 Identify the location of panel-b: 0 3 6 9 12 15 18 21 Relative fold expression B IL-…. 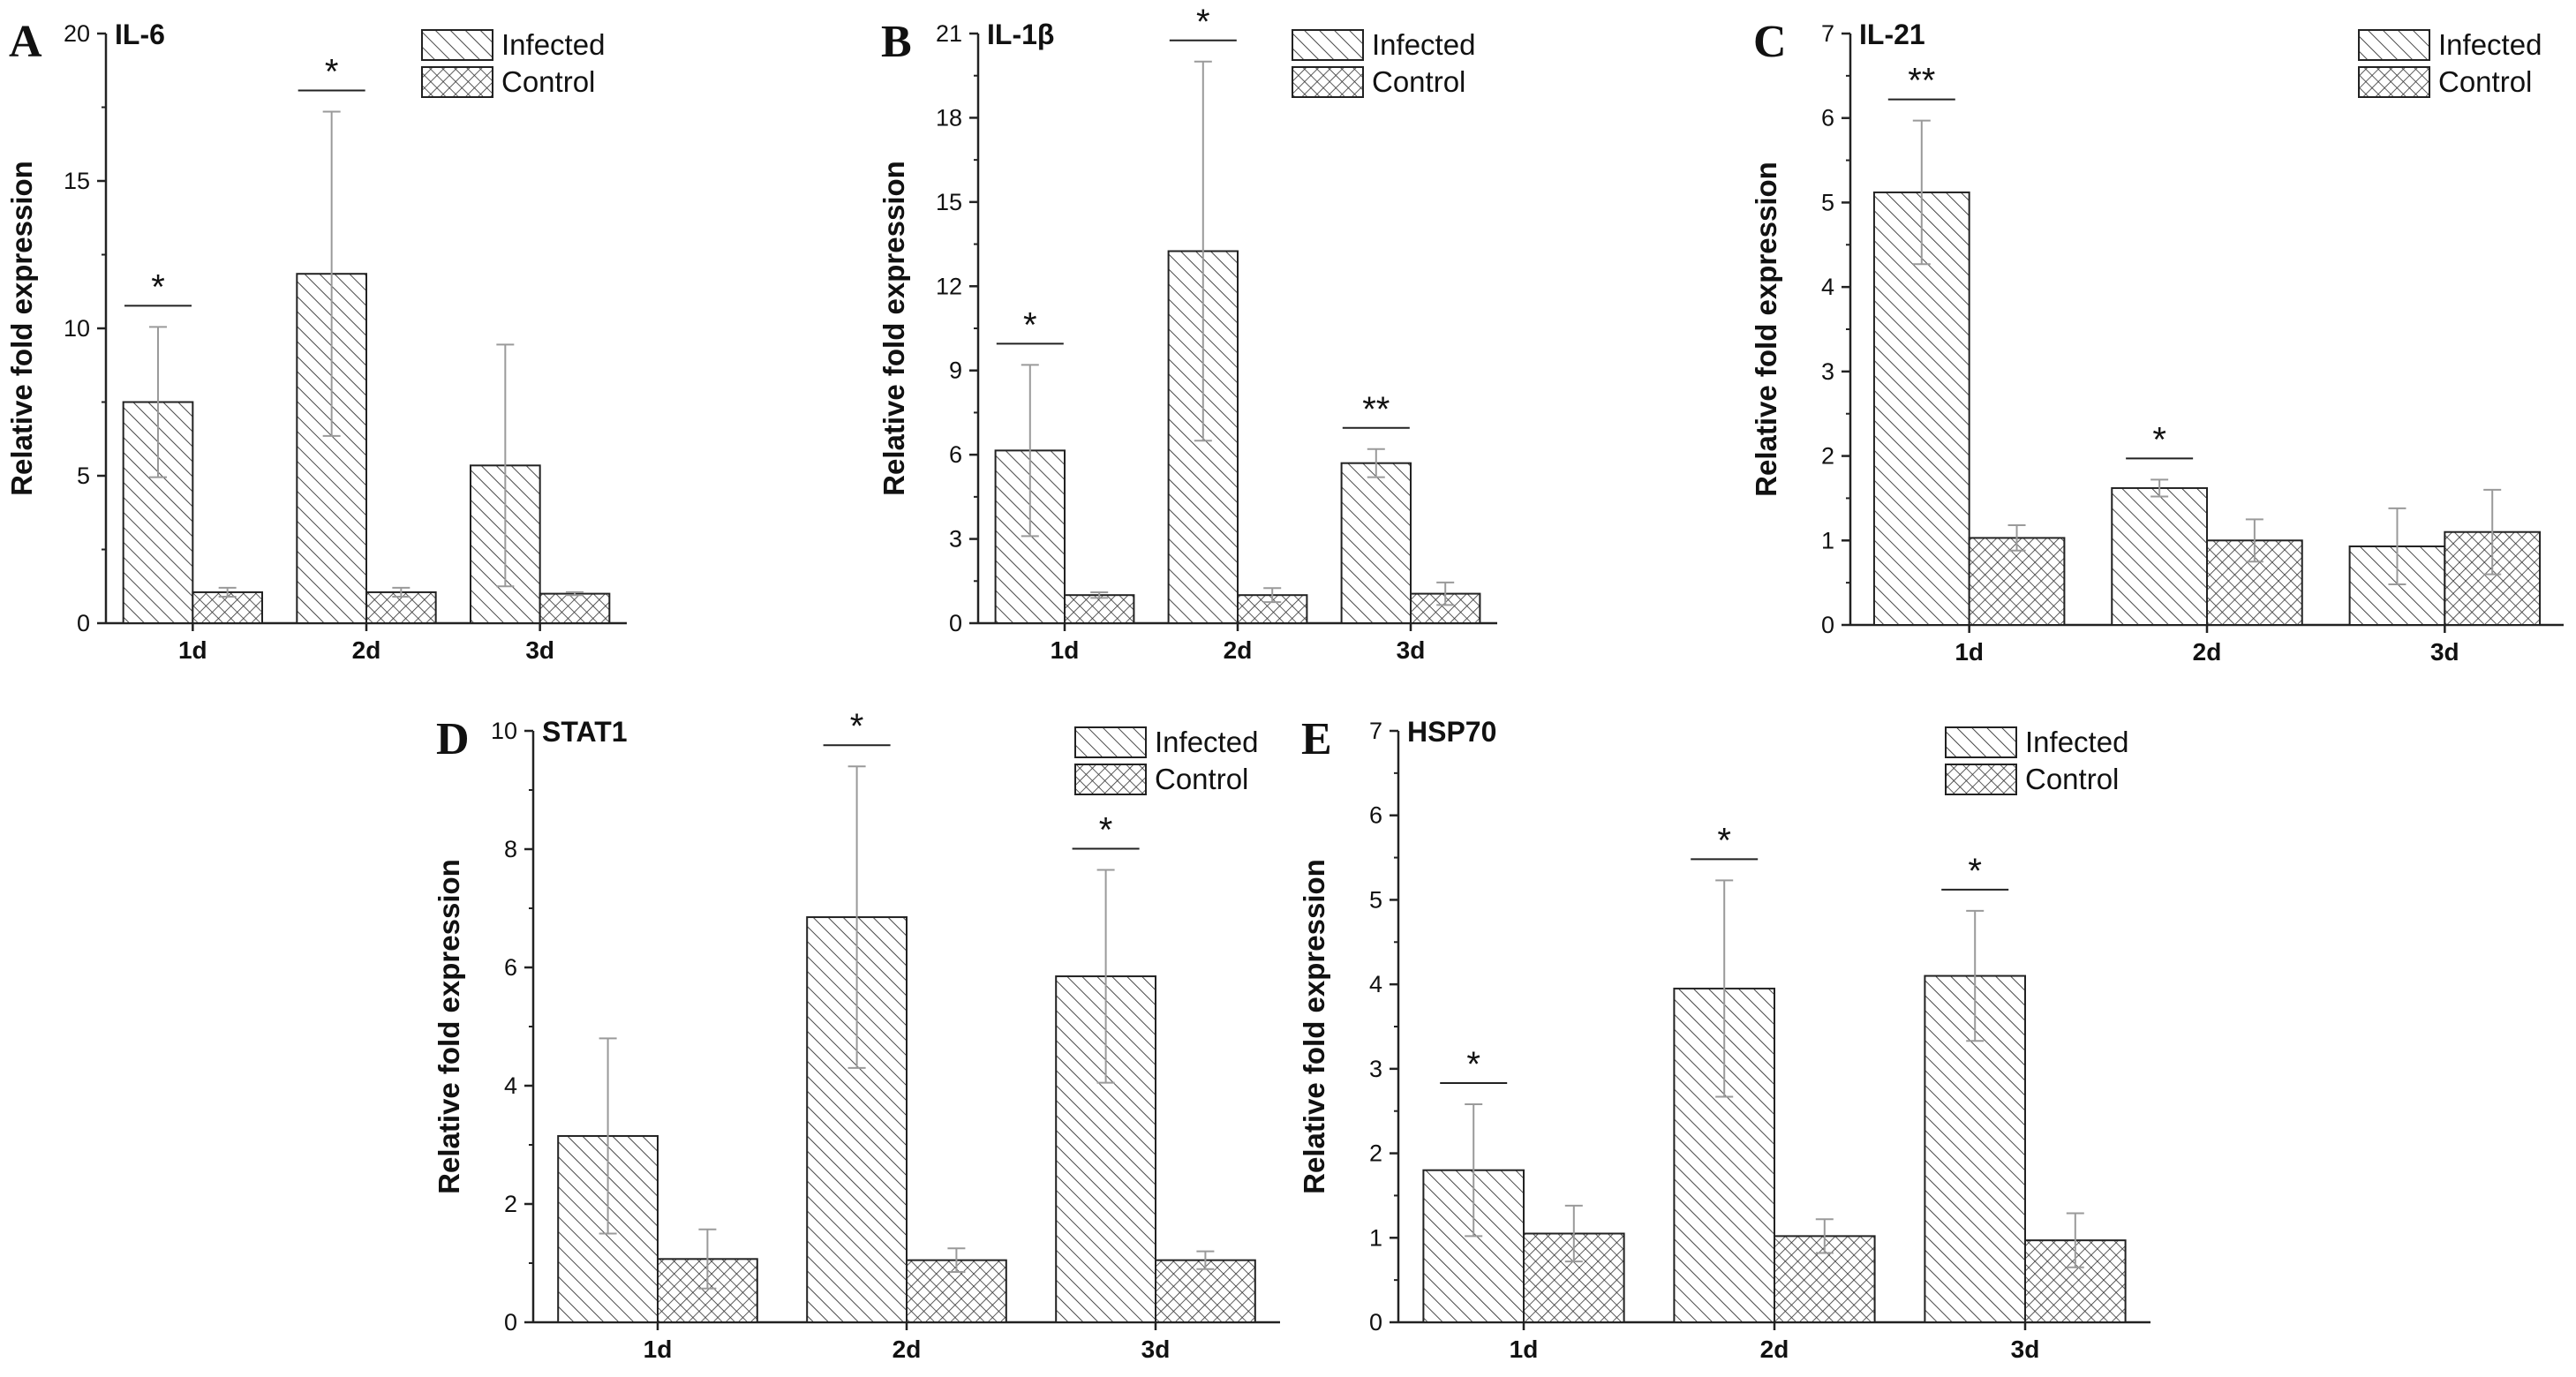
(1187, 333).